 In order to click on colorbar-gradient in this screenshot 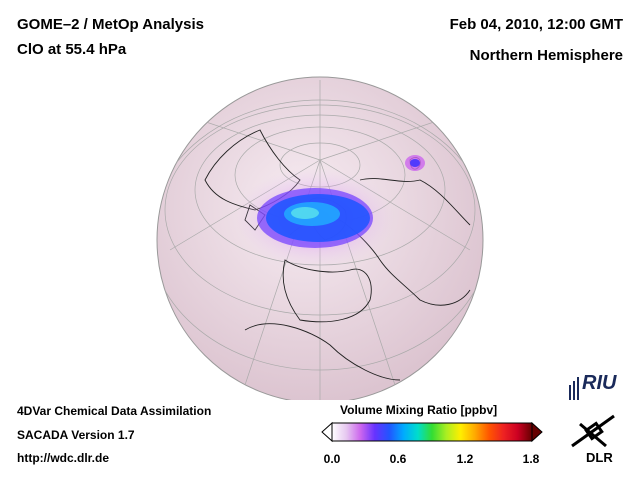, I will do `click(432, 432)`.